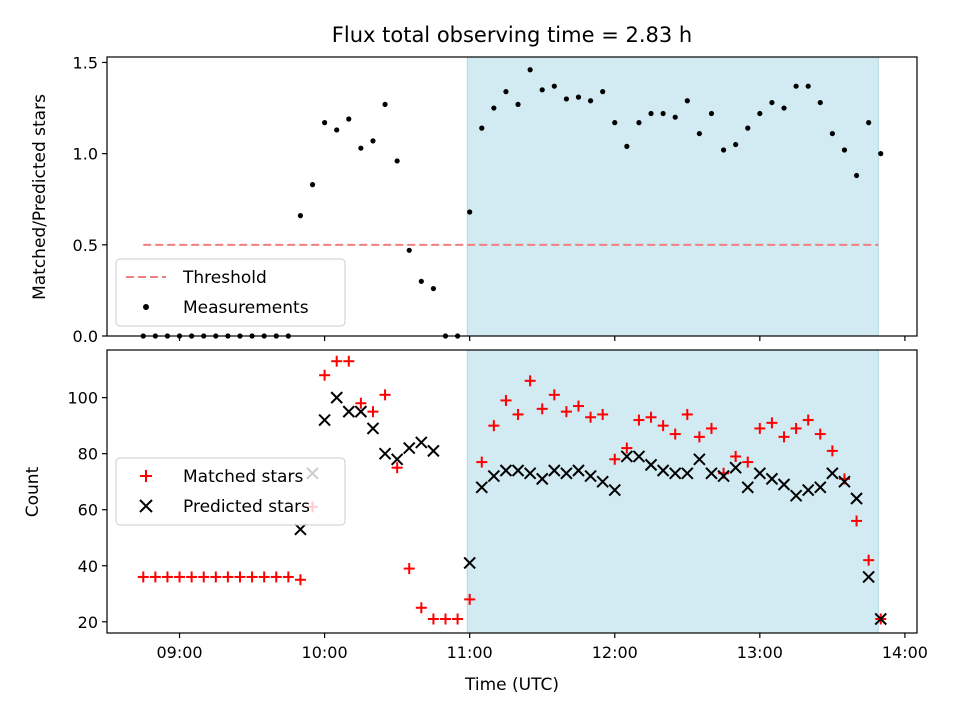  Describe the element at coordinates (246, 507) in the screenshot. I see `predicted-legend-label: Predicted stars` at that location.